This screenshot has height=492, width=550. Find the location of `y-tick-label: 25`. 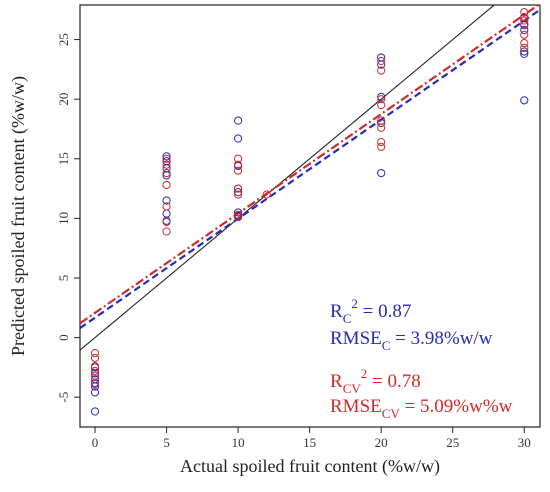

y-tick-label: 25 is located at coordinates (63, 39).